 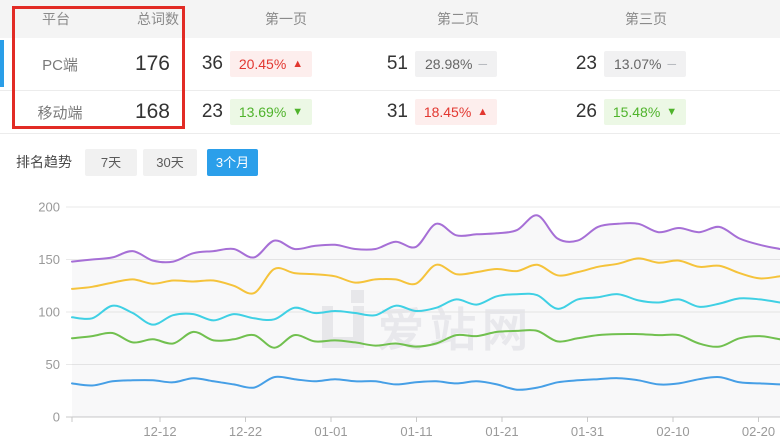 I want to click on page3-count: 26, so click(x=586, y=111).